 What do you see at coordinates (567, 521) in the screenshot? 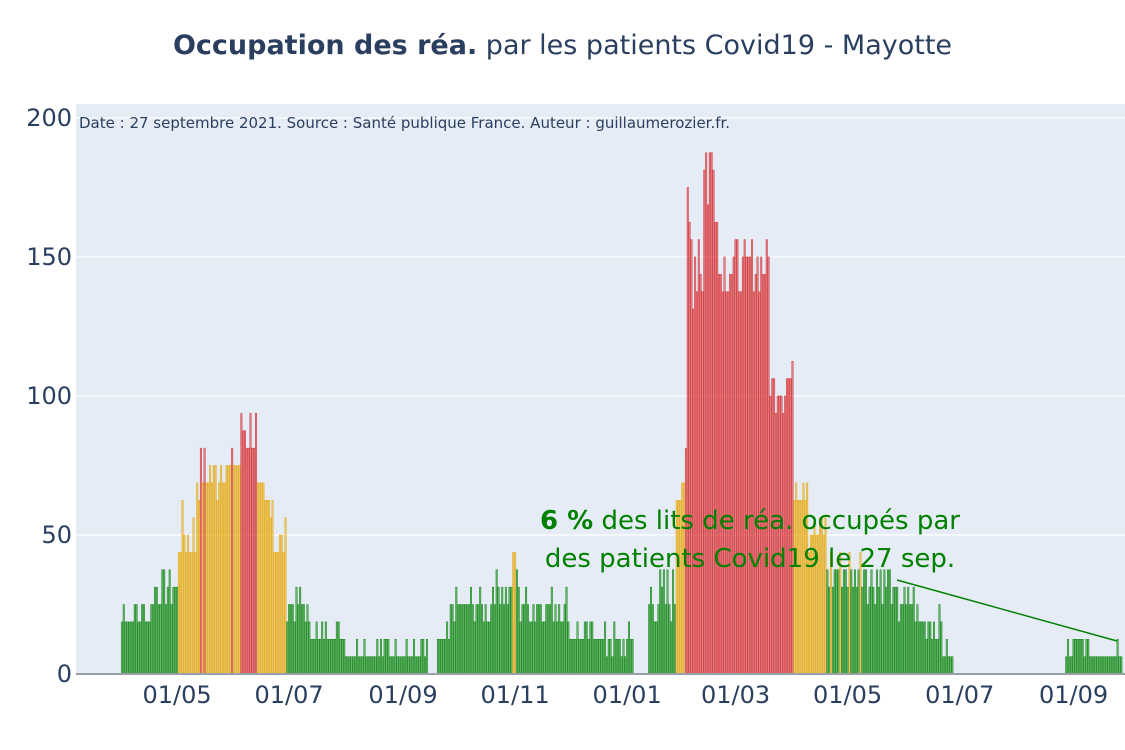
I see `annotation-value: 6 %` at bounding box center [567, 521].